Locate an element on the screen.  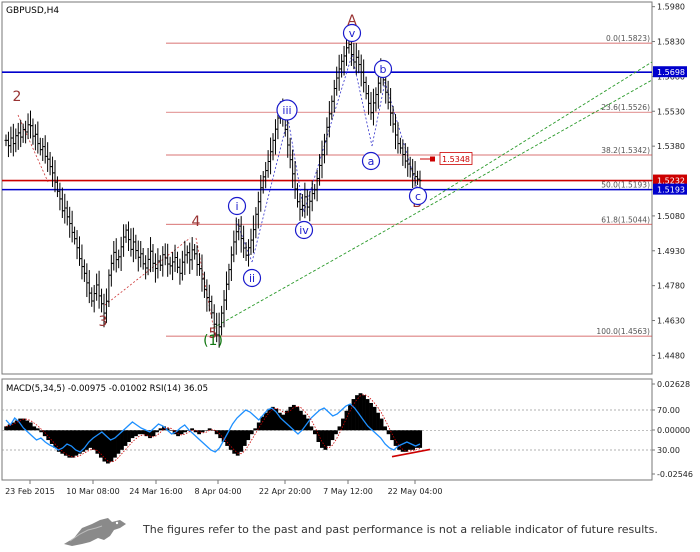
fib-label-2: 38.2(1.5342) is located at coordinates (625, 150).